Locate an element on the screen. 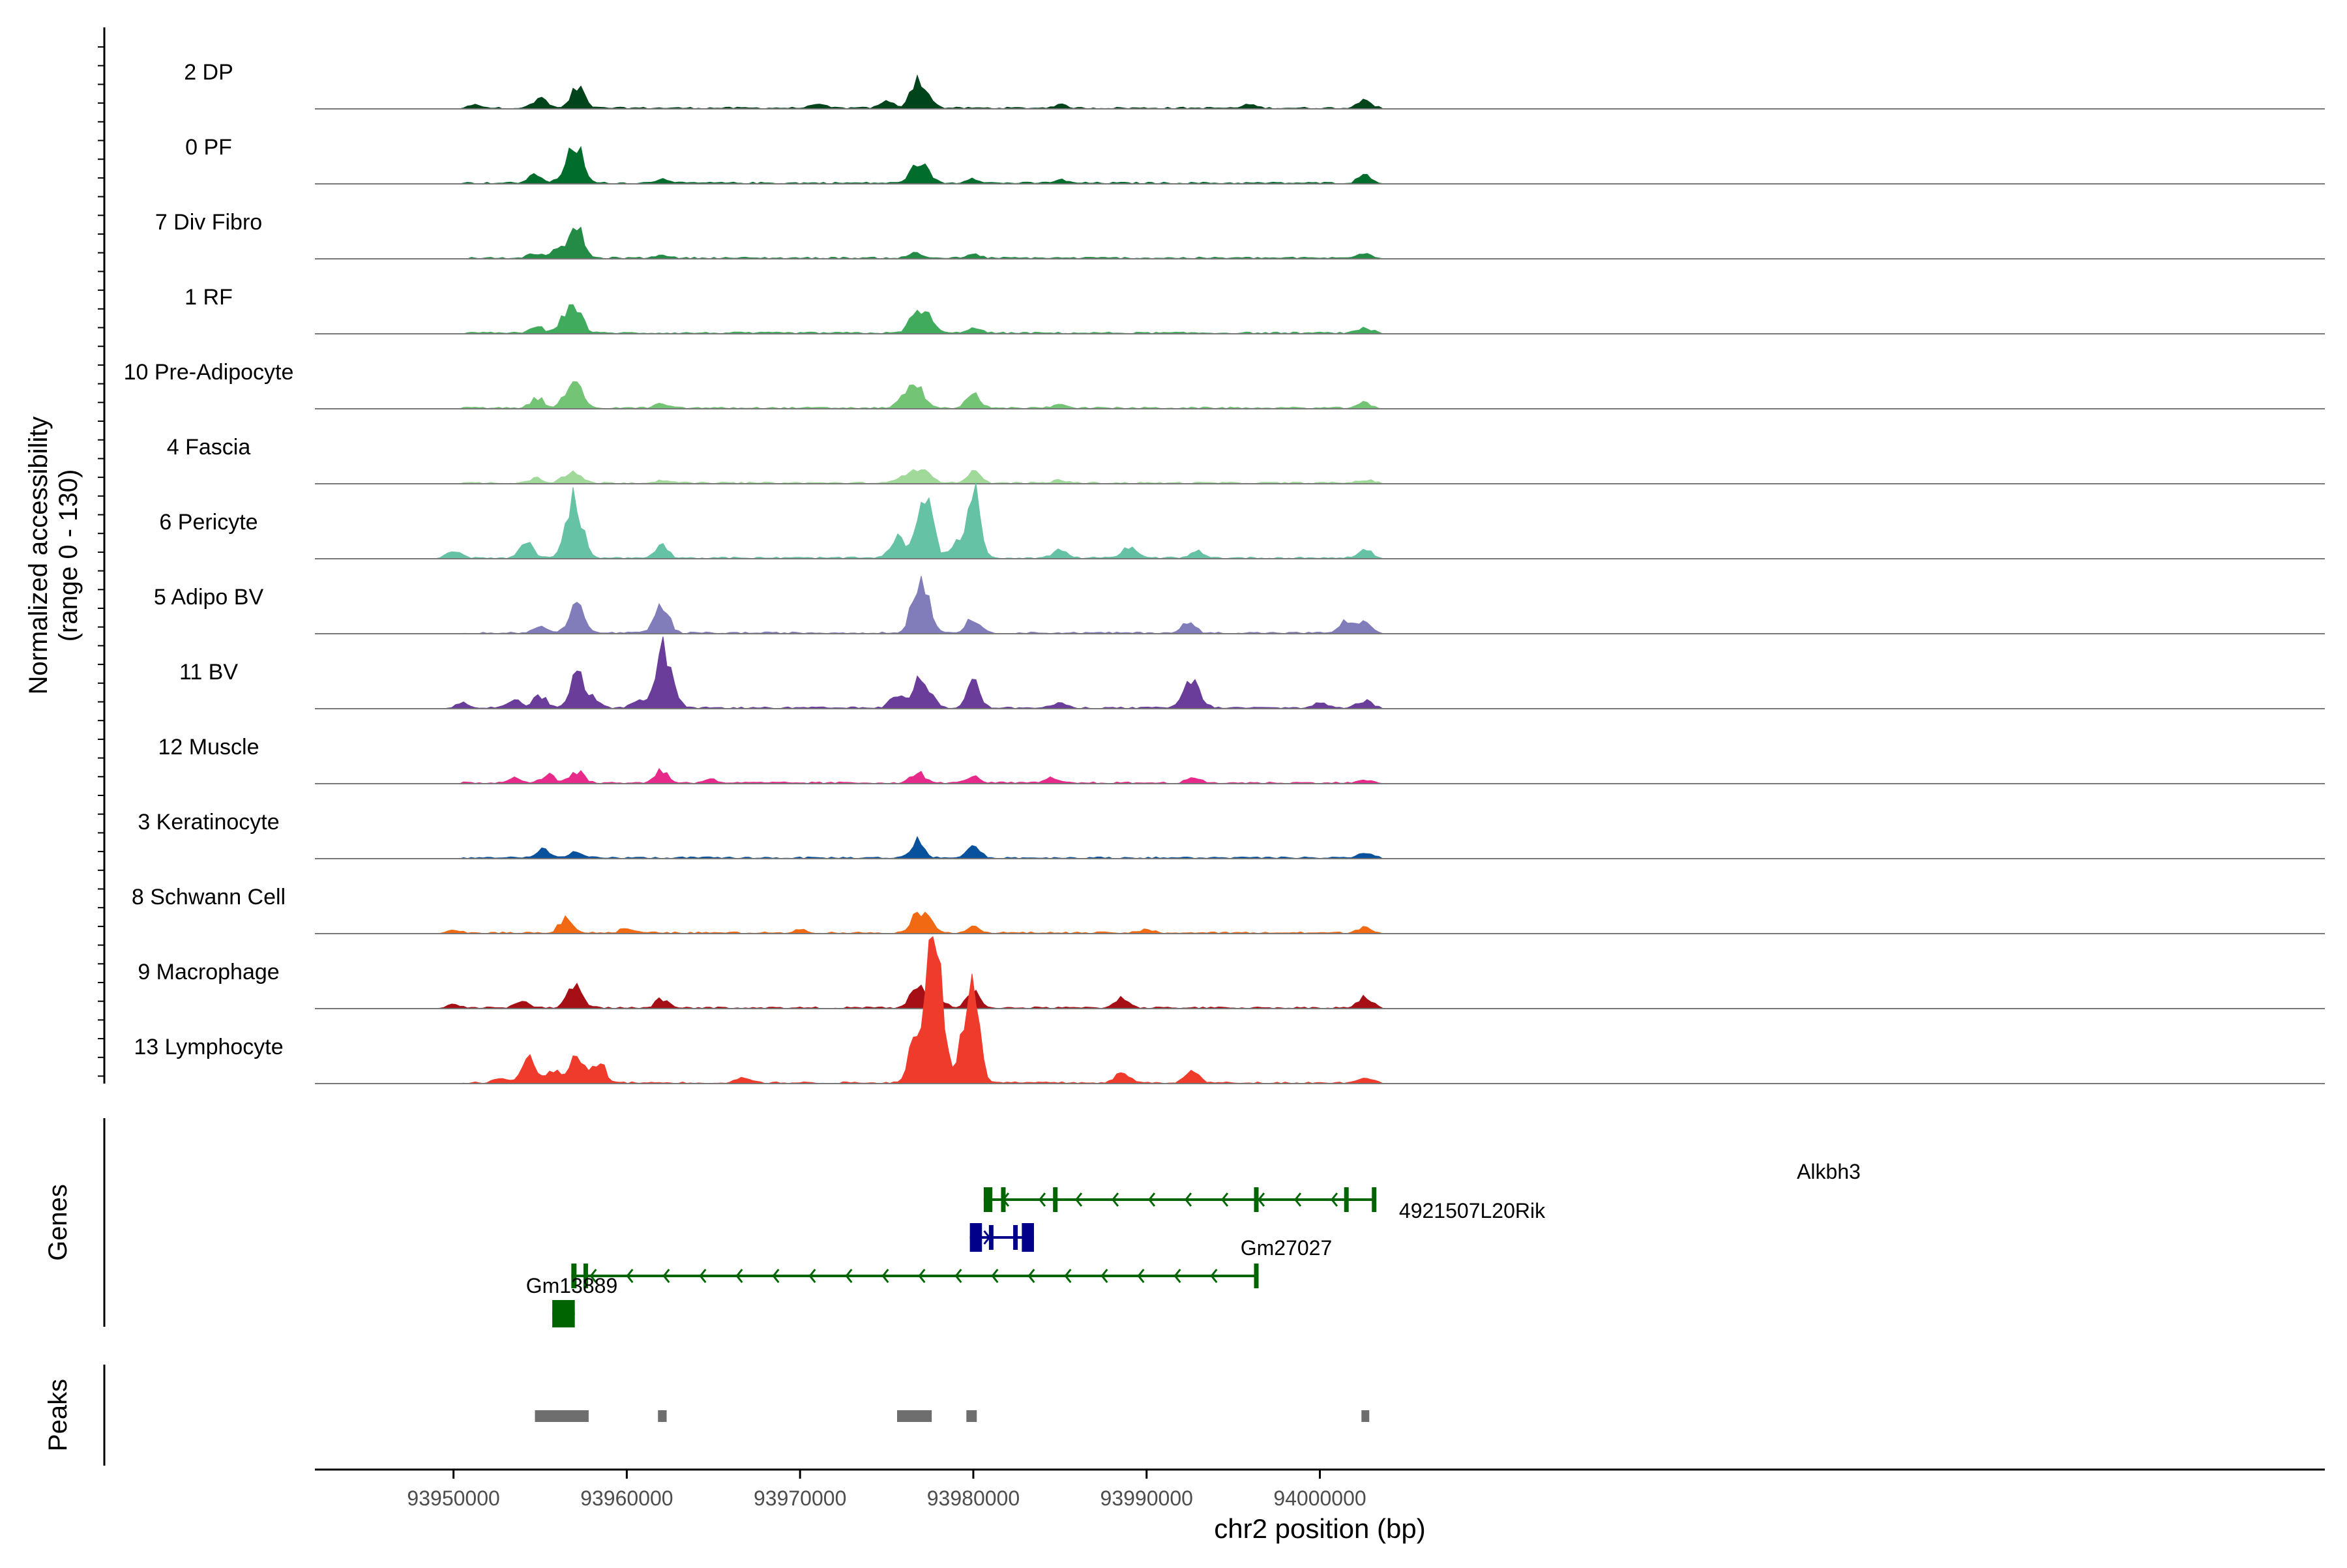 This screenshot has width=2347, height=1568. gene-label: Gm13889 is located at coordinates (572, 1286).